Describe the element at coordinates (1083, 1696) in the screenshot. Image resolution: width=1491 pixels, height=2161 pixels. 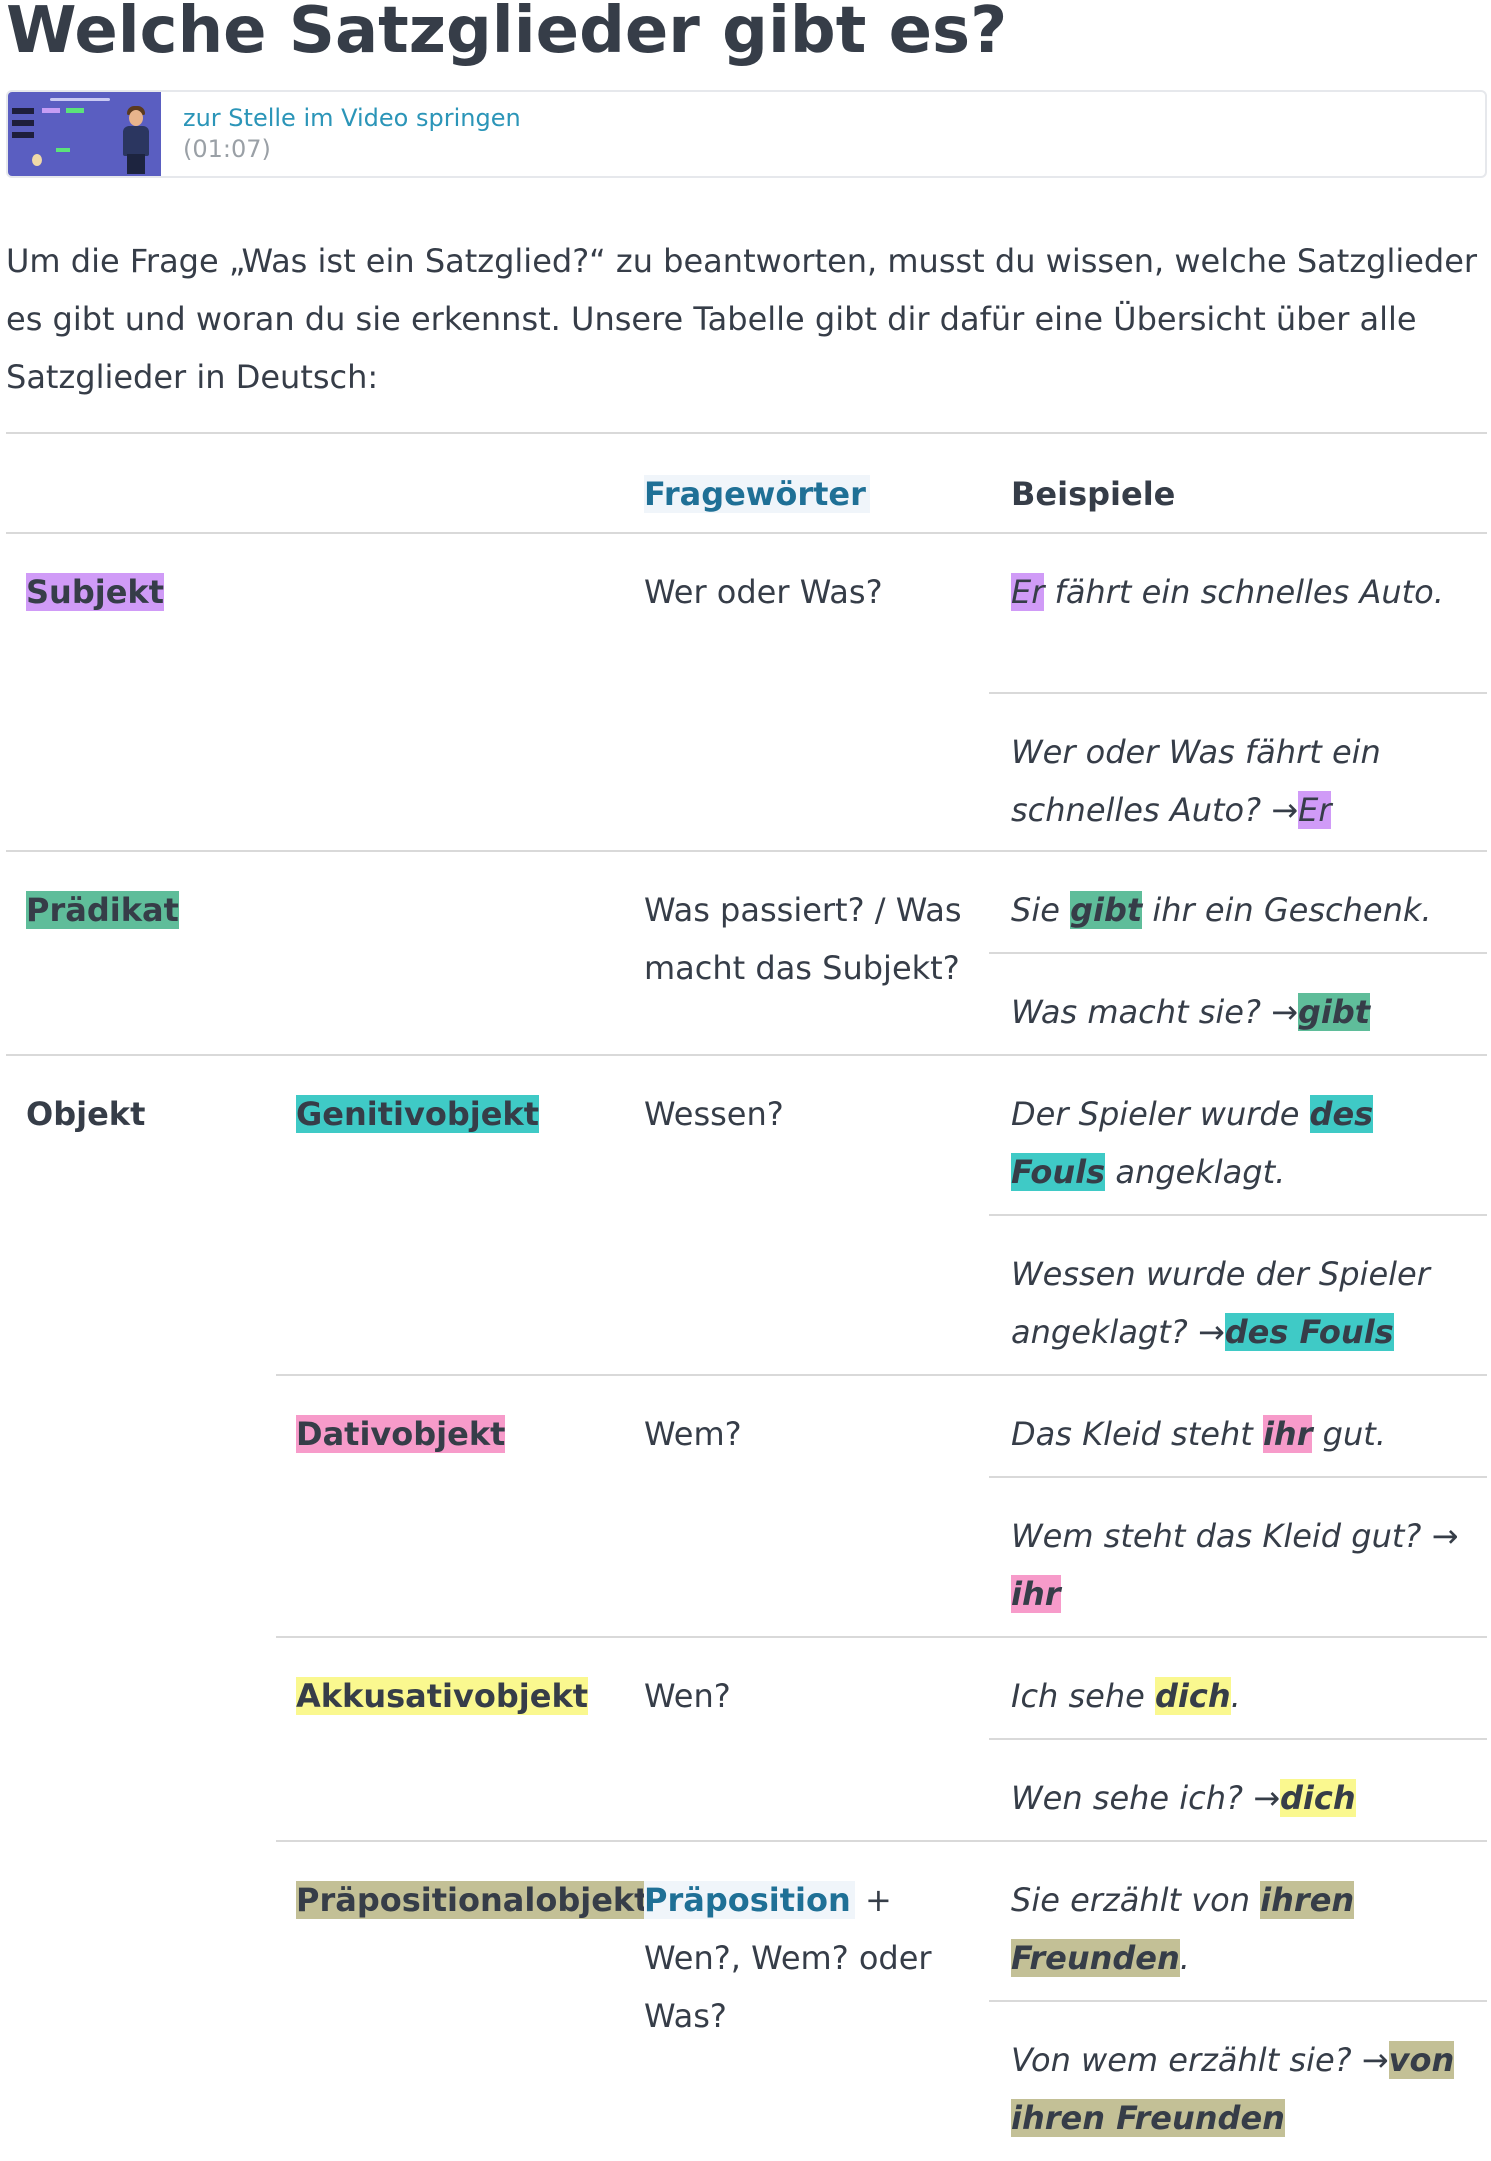
I see `example-text: Ich sehe` at that location.